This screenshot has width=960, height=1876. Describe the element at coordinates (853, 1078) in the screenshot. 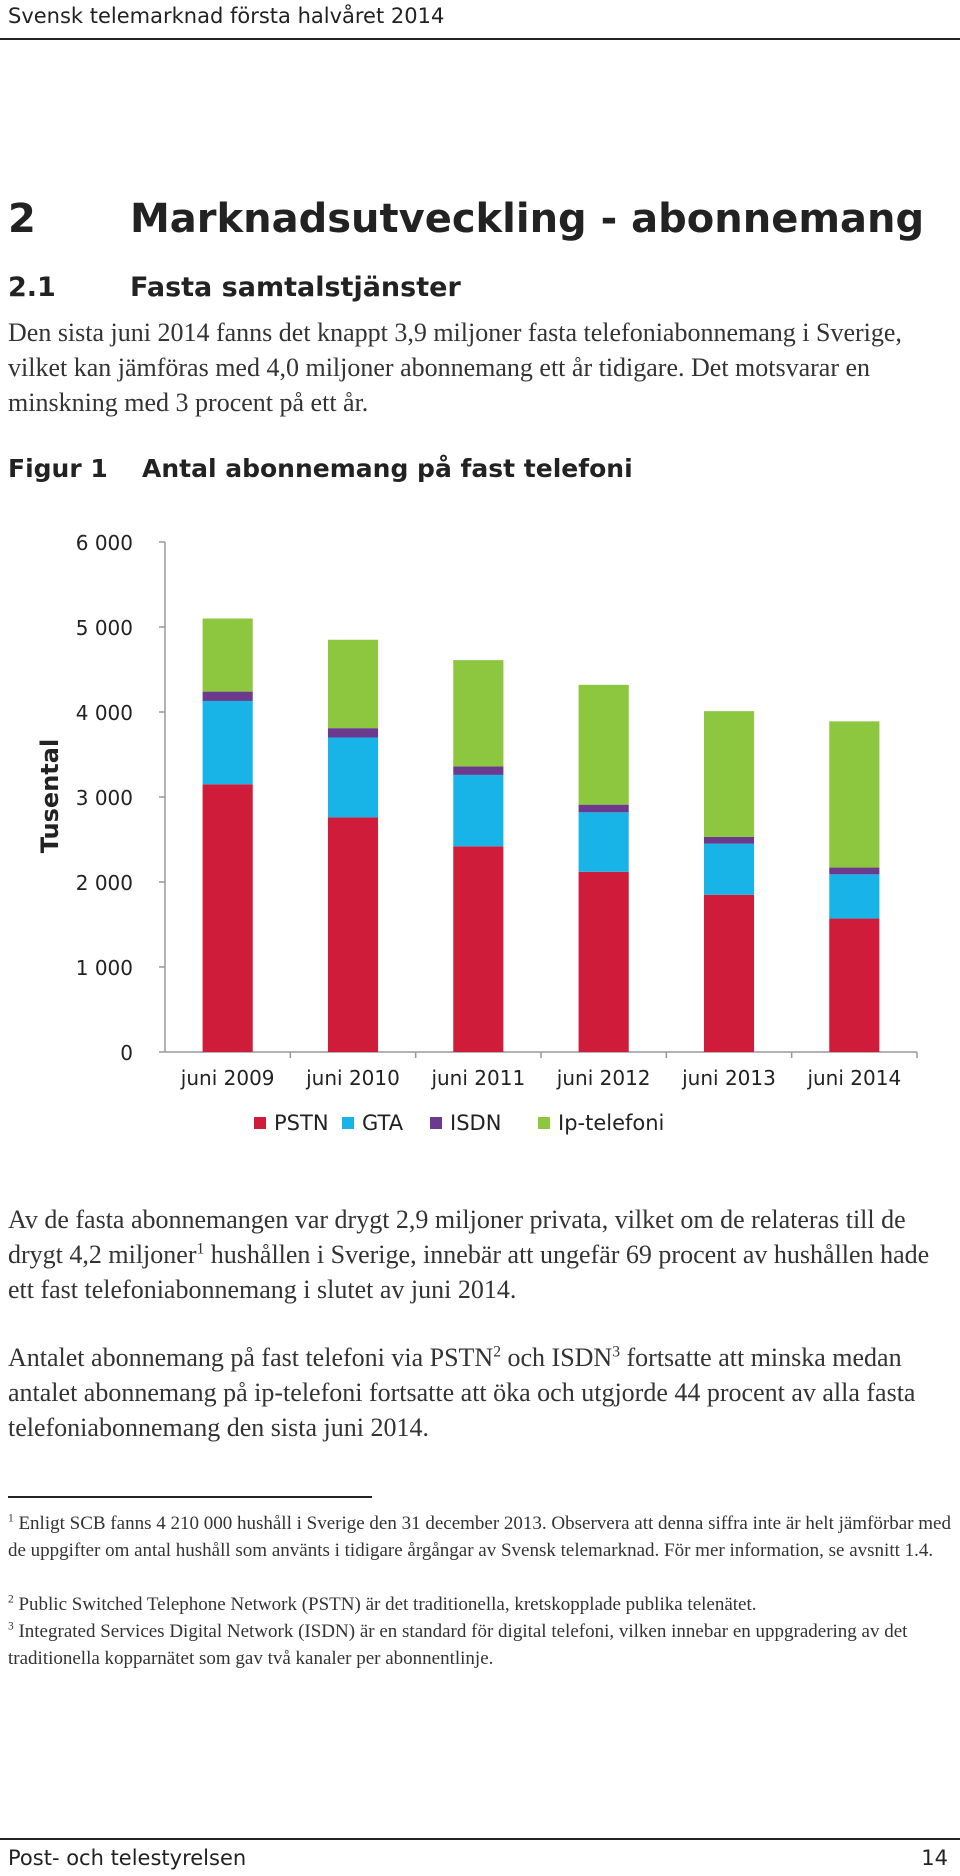

I see `x-tick-label: juni 2014` at that location.